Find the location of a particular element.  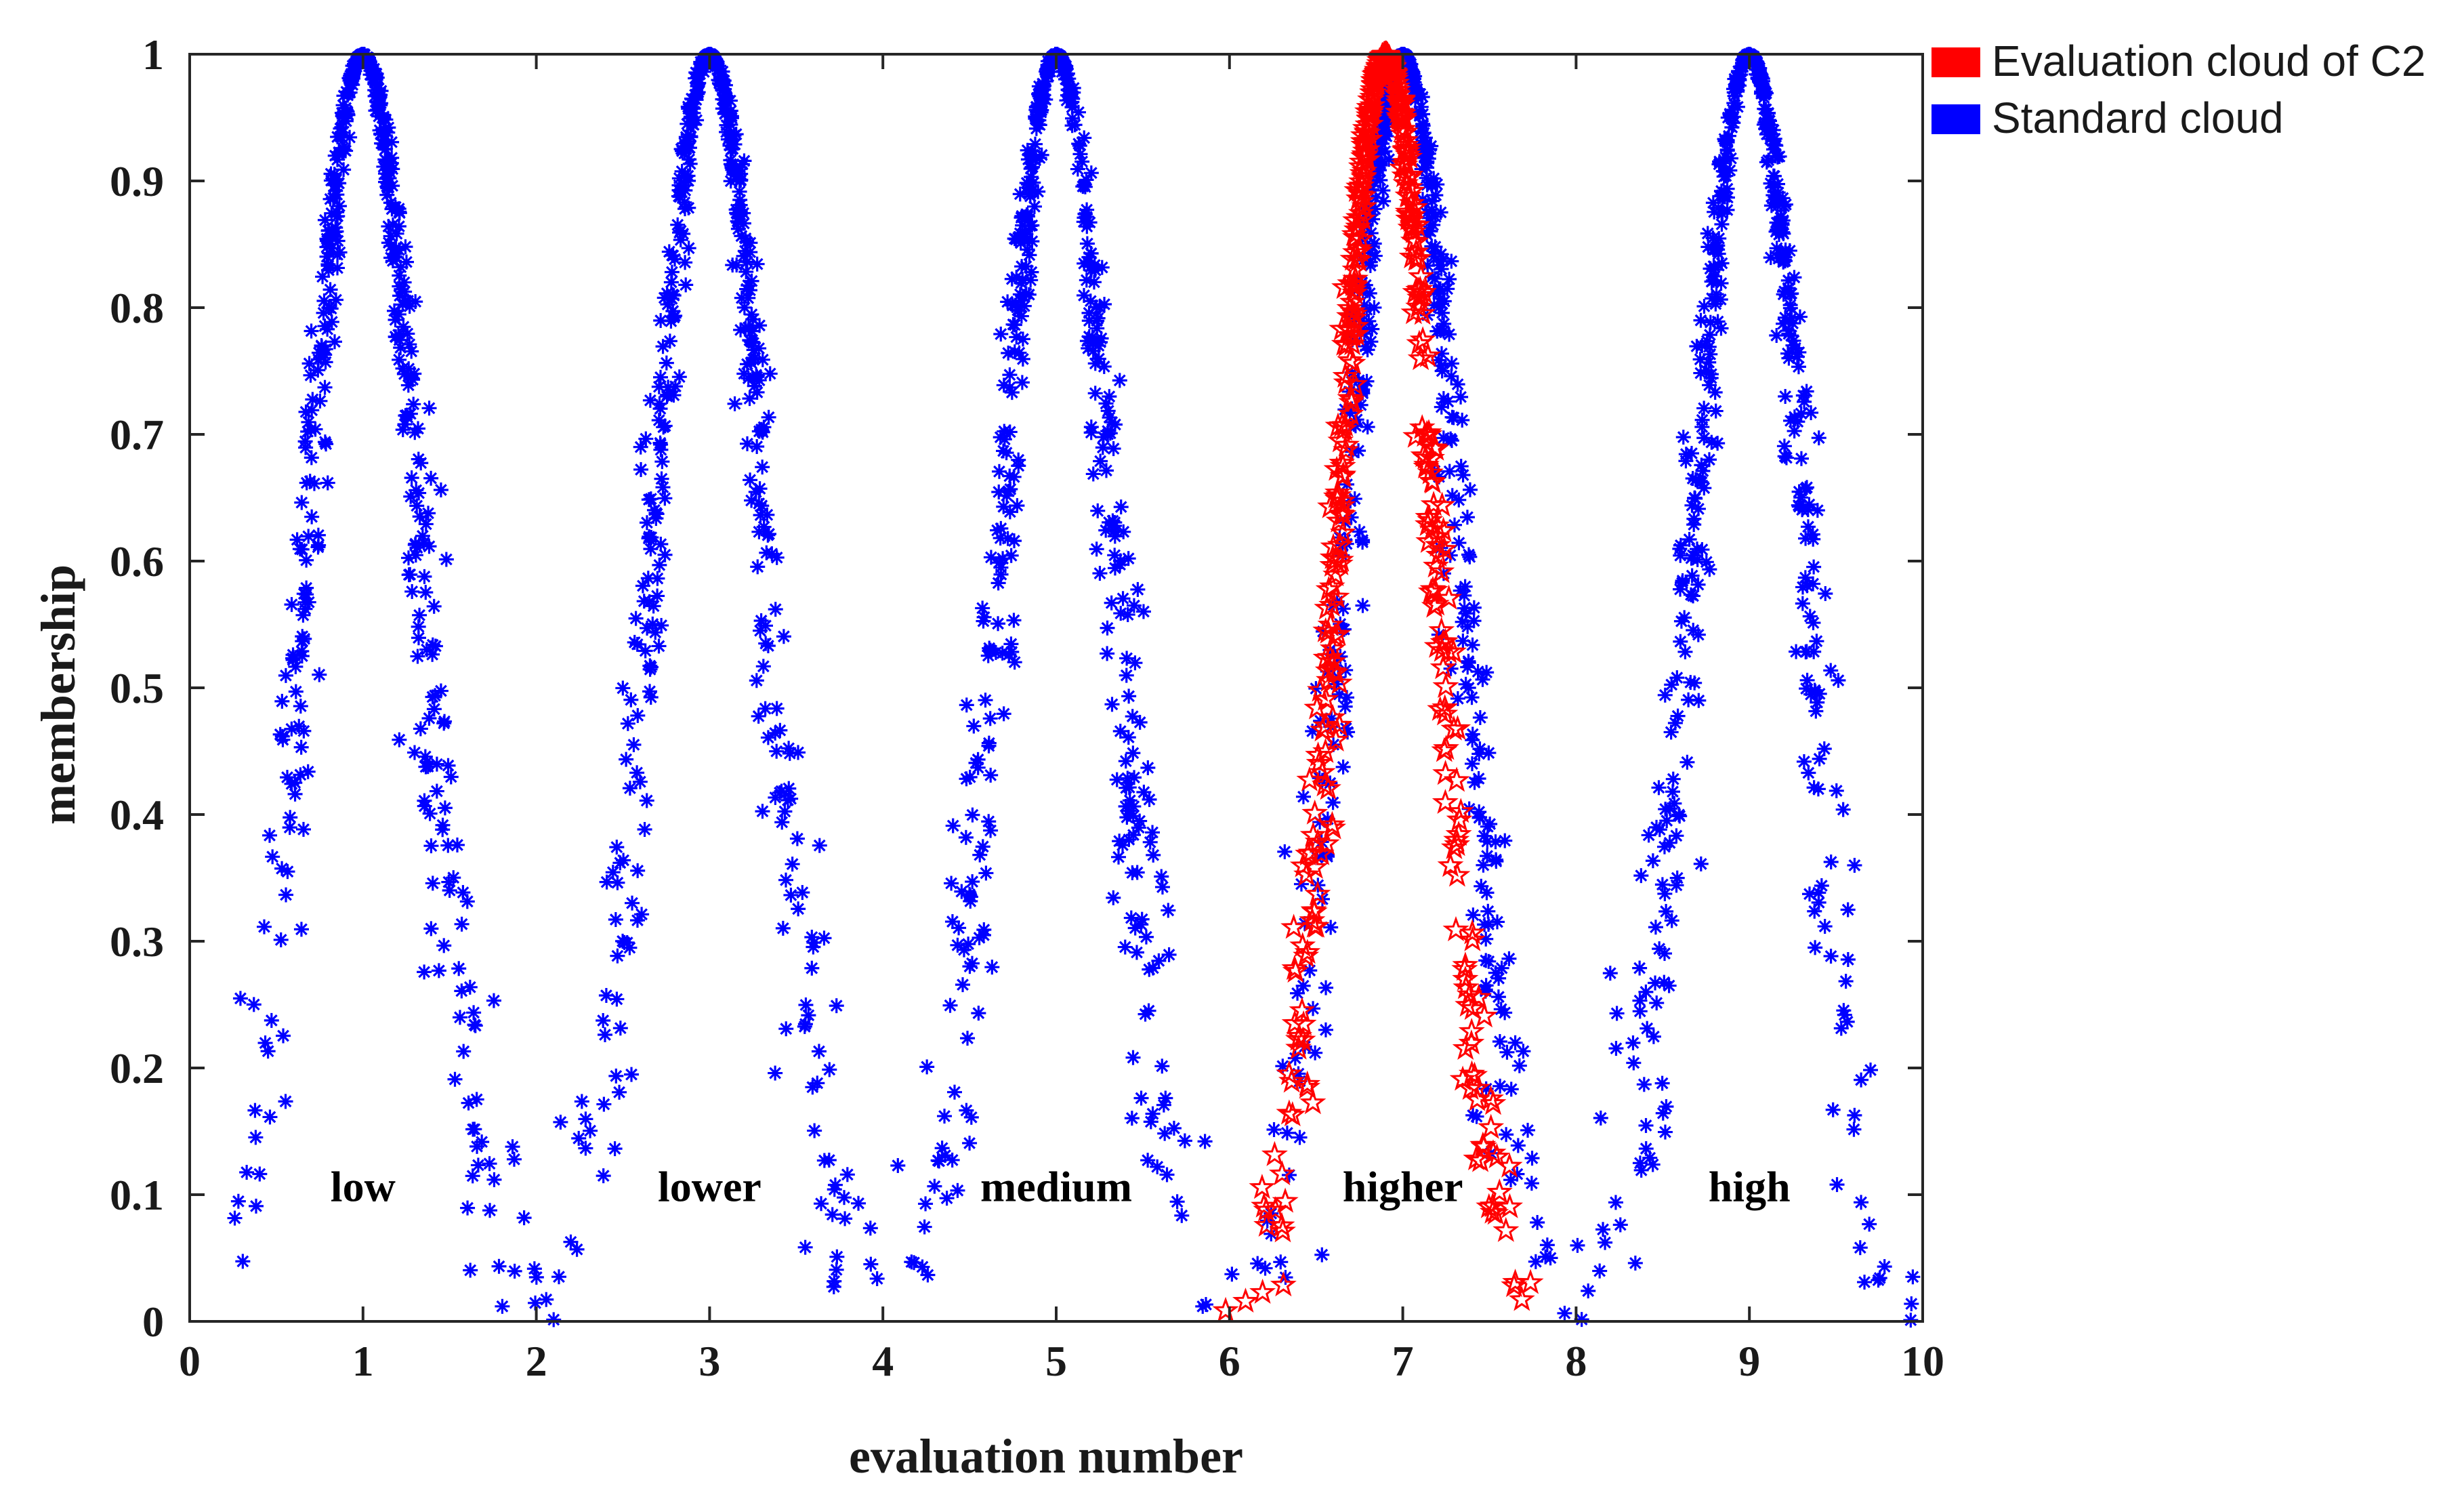

x-tick-label: 2 is located at coordinates (536, 1361).